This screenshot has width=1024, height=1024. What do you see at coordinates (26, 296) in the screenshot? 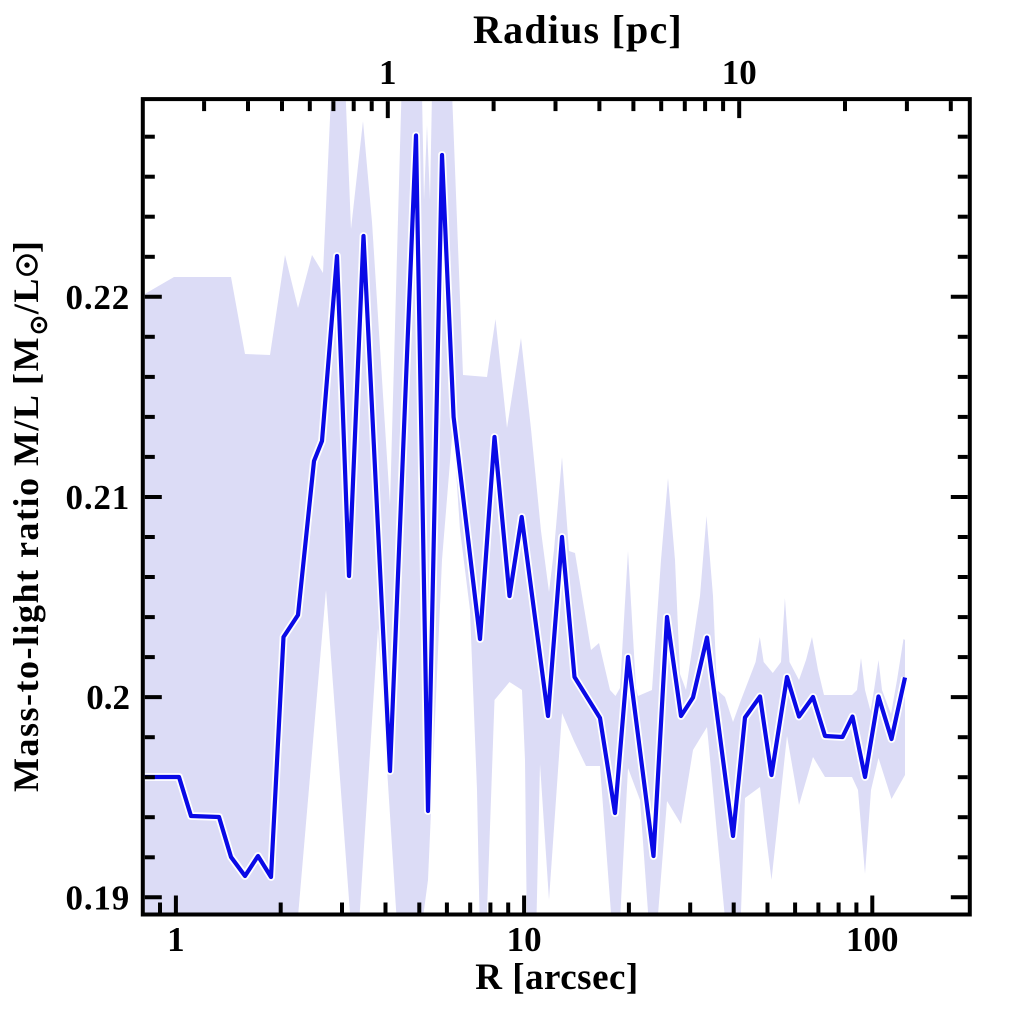
I see `svg-text: /L` at bounding box center [26, 296].